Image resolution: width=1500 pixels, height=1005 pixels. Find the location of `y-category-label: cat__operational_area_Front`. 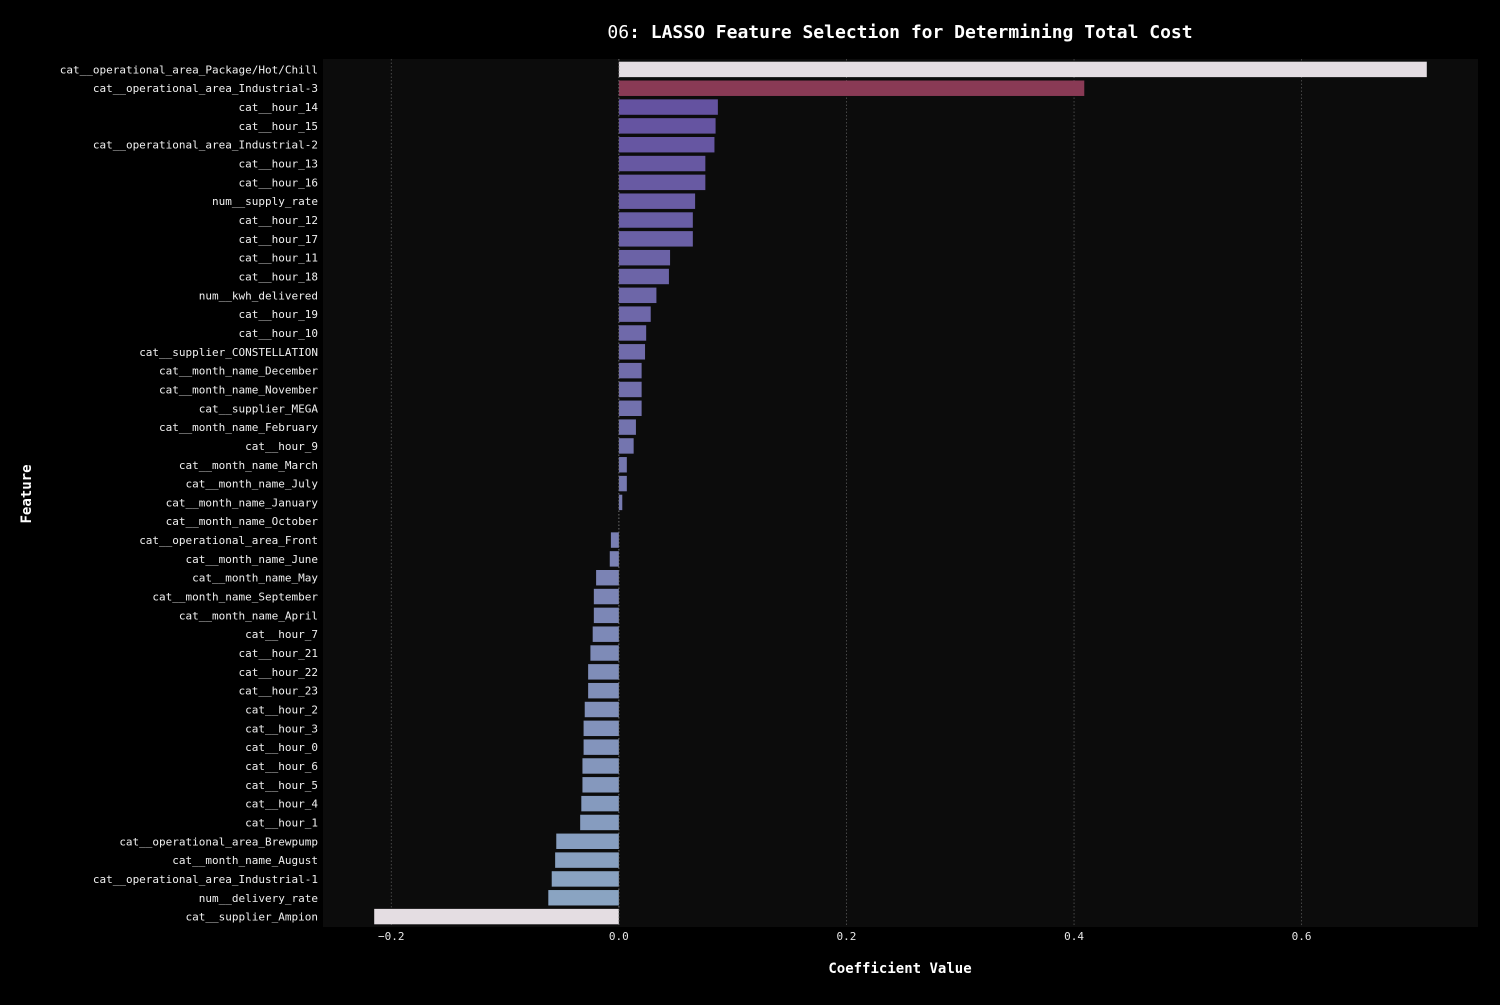

y-category-label: cat__operational_area_Front is located at coordinates (228, 540).